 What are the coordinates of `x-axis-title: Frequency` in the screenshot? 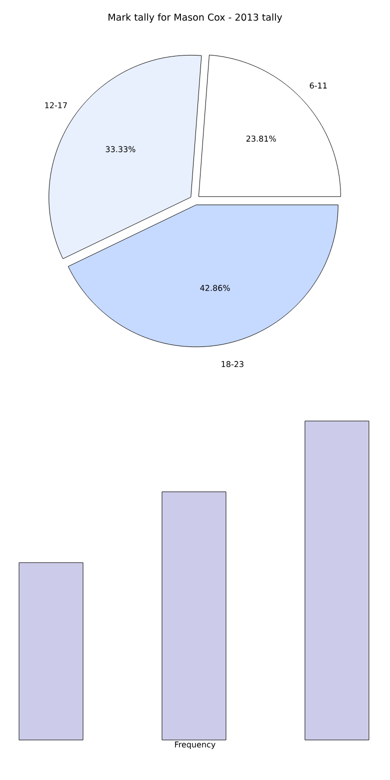 It's located at (195, 746).